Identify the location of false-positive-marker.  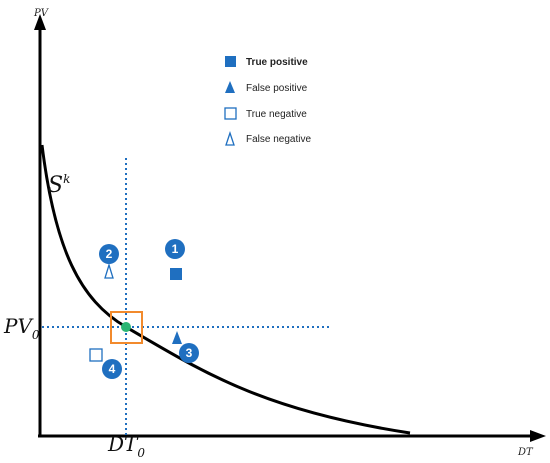
(177, 337).